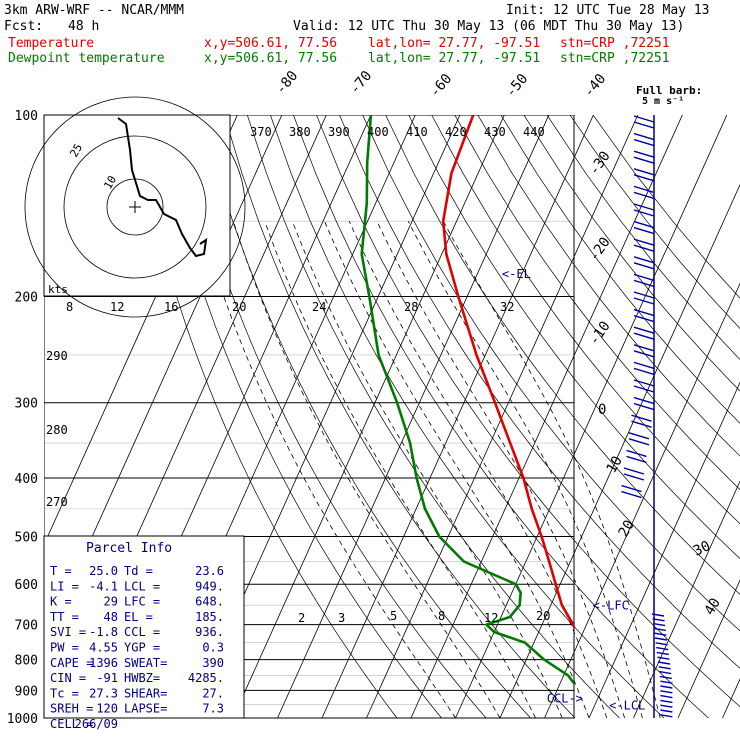 This screenshot has width=740, height=740. What do you see at coordinates (213, 693) in the screenshot?
I see `parcel-value: 27.` at bounding box center [213, 693].